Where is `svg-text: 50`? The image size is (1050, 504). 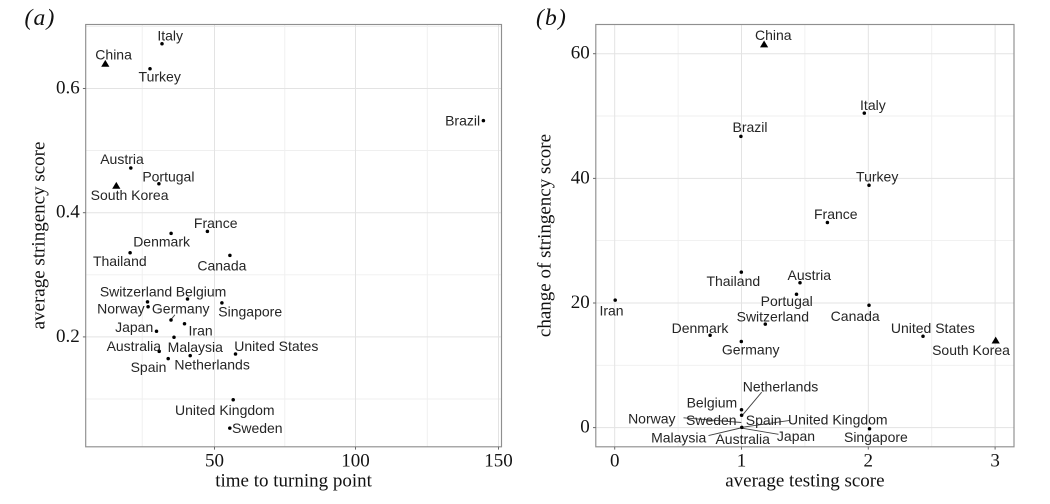 svg-text: 50 is located at coordinates (214, 461).